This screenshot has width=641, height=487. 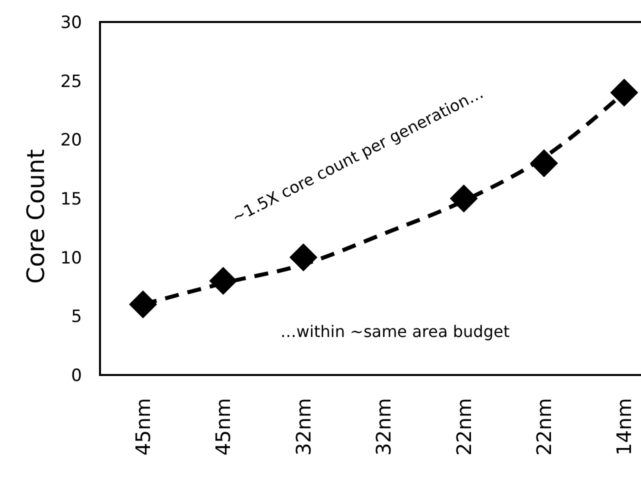 I want to click on y-tick-label: 0, so click(x=76, y=376).